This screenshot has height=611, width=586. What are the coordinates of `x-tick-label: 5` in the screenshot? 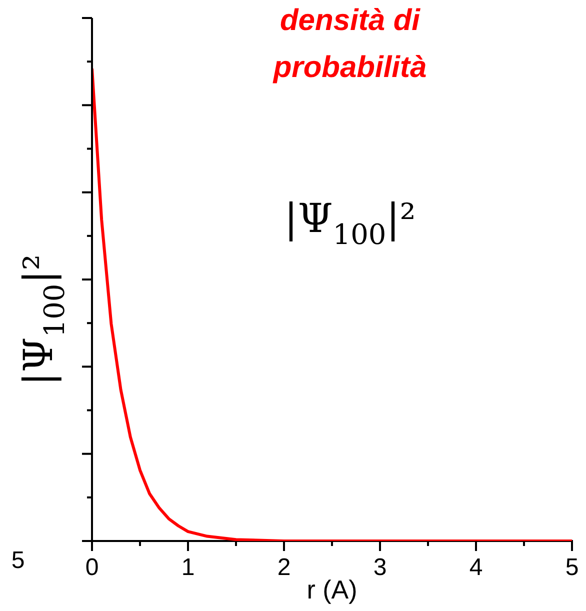 It's located at (572, 568).